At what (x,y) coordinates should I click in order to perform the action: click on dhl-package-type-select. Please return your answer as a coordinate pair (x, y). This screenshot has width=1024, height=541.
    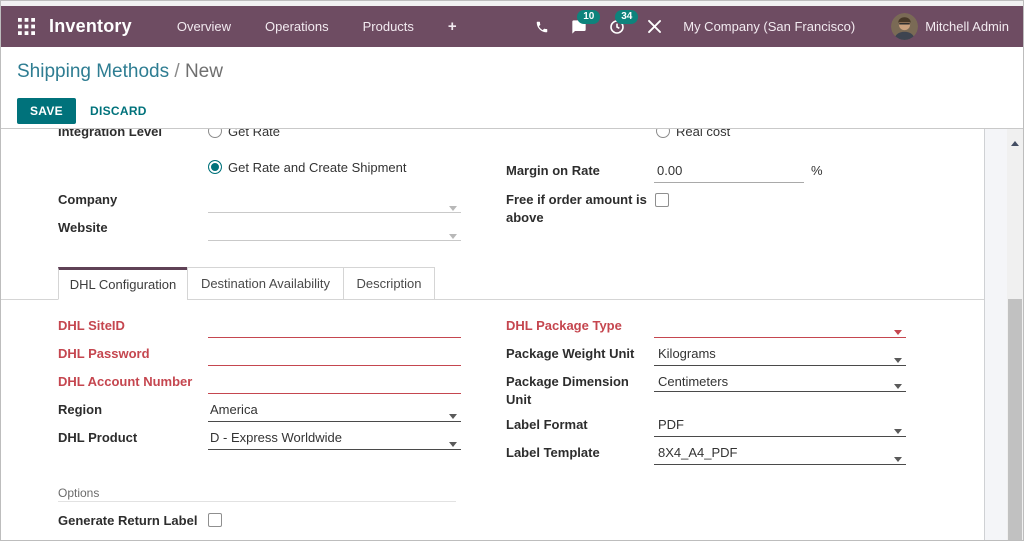
    Looking at the image, I should click on (780, 329).